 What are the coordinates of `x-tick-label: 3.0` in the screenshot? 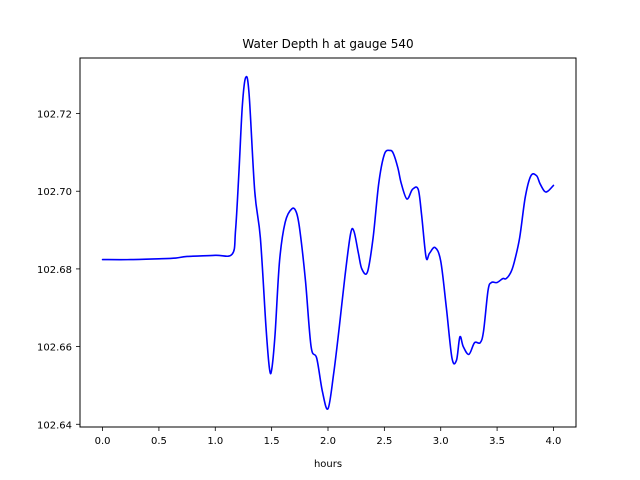 It's located at (441, 441).